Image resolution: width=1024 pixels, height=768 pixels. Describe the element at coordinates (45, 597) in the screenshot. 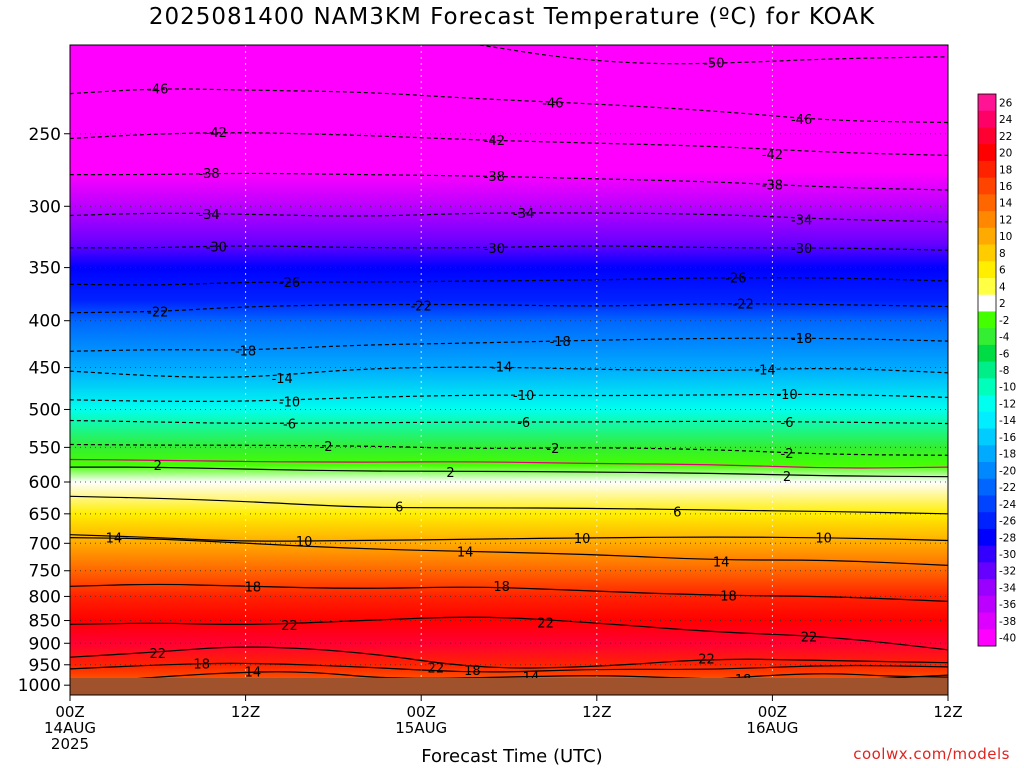

I see `y-tick-label: 800` at that location.